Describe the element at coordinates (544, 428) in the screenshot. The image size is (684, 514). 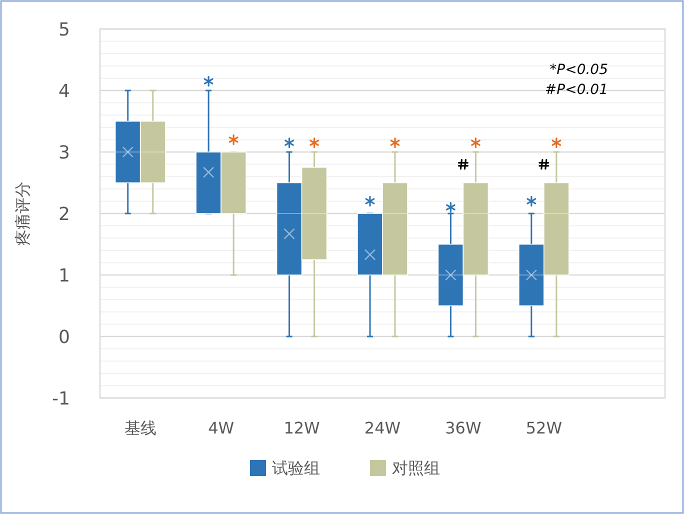
I see `x-tick-label: 52W` at that location.